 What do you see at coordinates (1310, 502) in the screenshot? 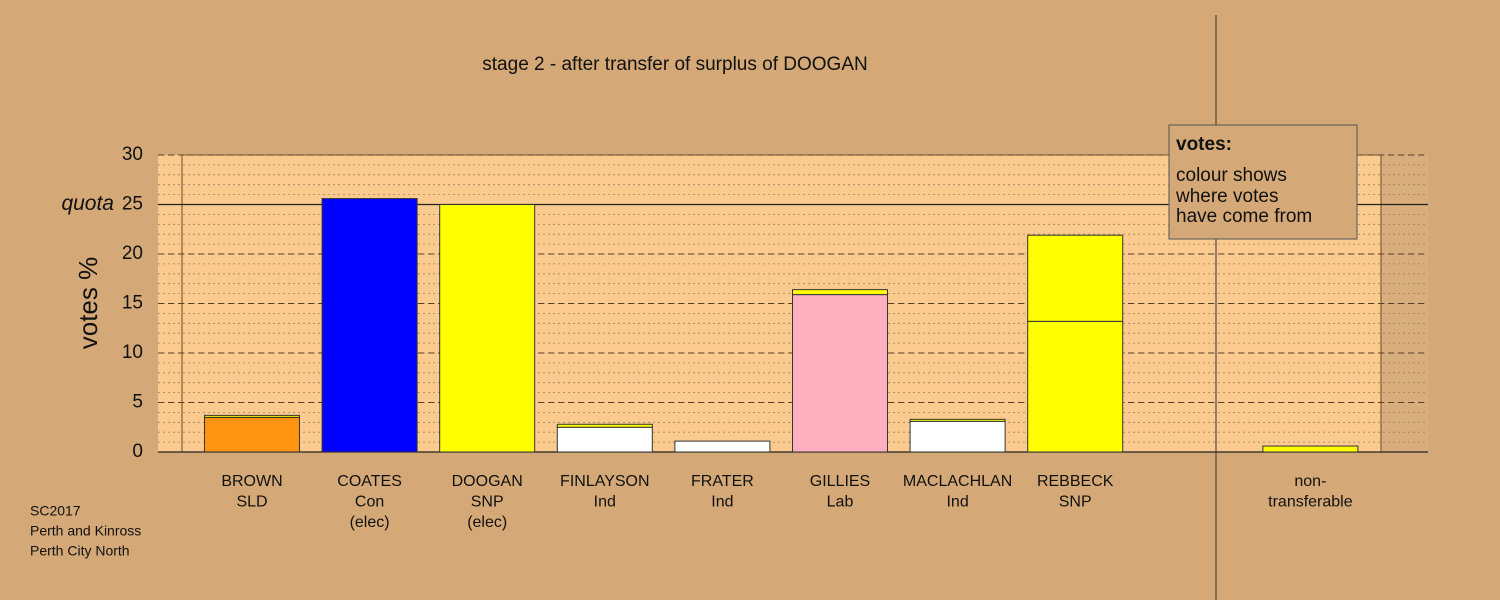
I see `x-tick-label: transferable` at bounding box center [1310, 502].